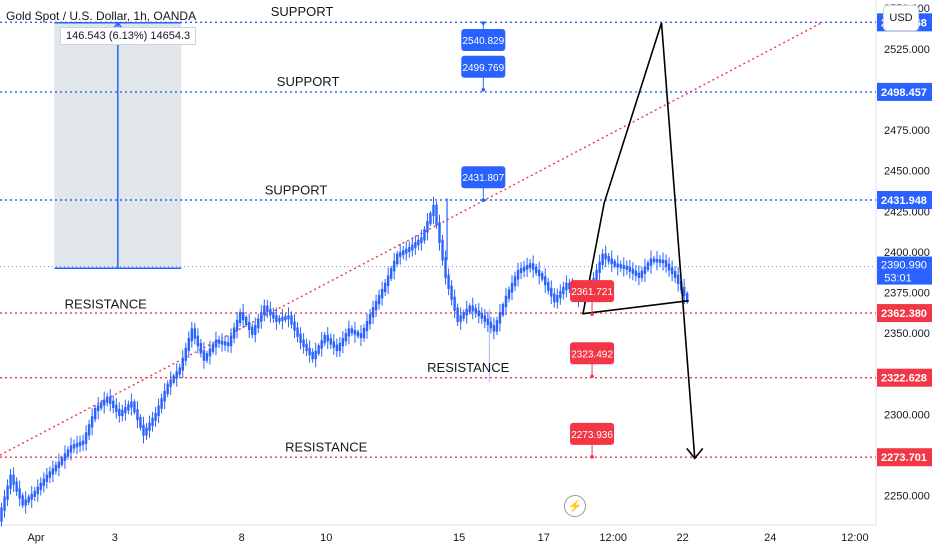 The width and height of the screenshot is (932, 550). Describe the element at coordinates (639, 240) in the screenshot. I see `projection-line` at that location.